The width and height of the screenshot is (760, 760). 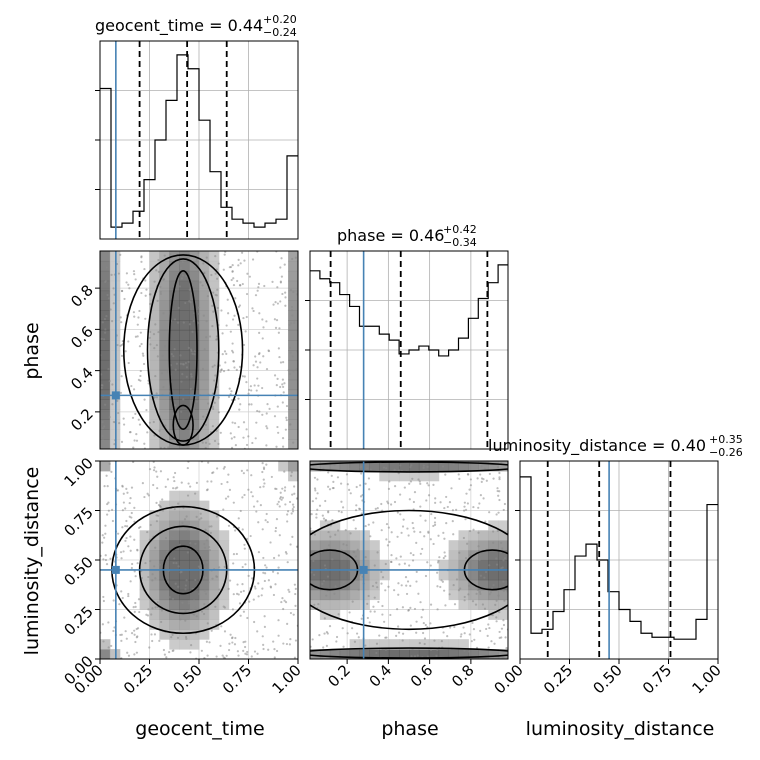 What do you see at coordinates (339, 676) in the screenshot?
I see `x-tick-label-phase: 0.2` at bounding box center [339, 676].